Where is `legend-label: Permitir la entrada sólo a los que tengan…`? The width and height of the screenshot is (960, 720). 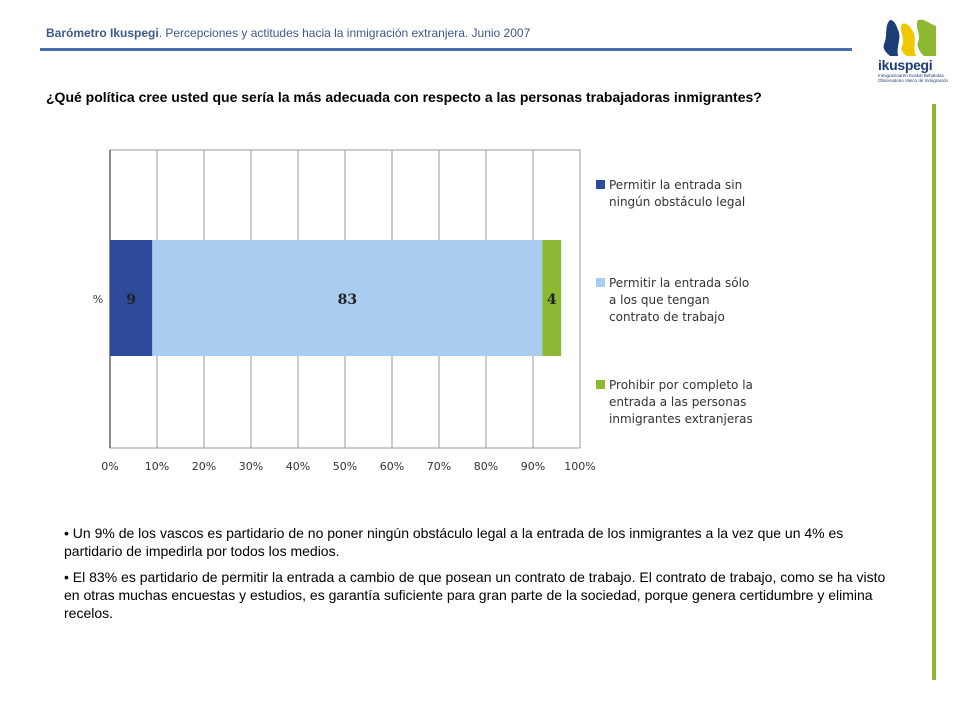 legend-label: Permitir la entrada sólo a los que tengan… is located at coordinates (679, 300).